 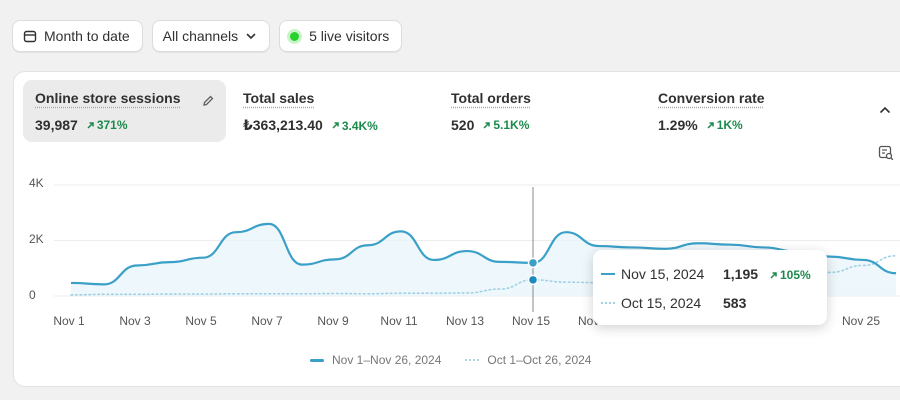 I want to click on tooltip-value: 583, so click(x=735, y=303).